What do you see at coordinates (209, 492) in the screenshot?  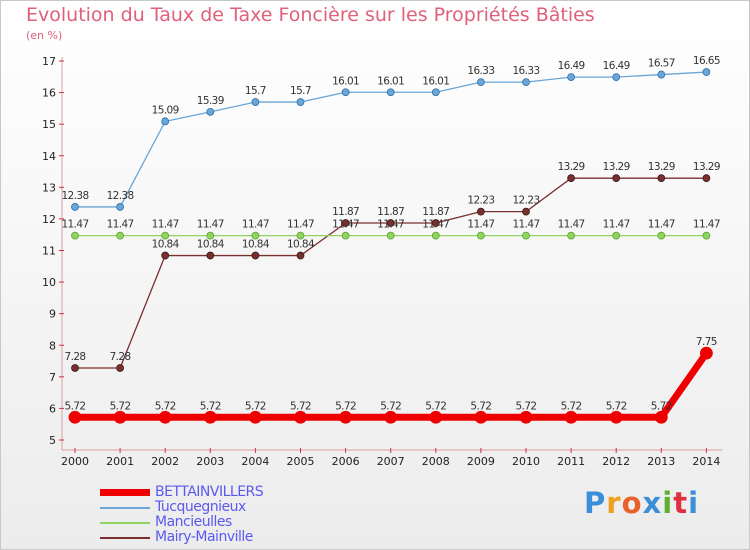 I see `legend-label: BETTAINVILLERS` at bounding box center [209, 492].